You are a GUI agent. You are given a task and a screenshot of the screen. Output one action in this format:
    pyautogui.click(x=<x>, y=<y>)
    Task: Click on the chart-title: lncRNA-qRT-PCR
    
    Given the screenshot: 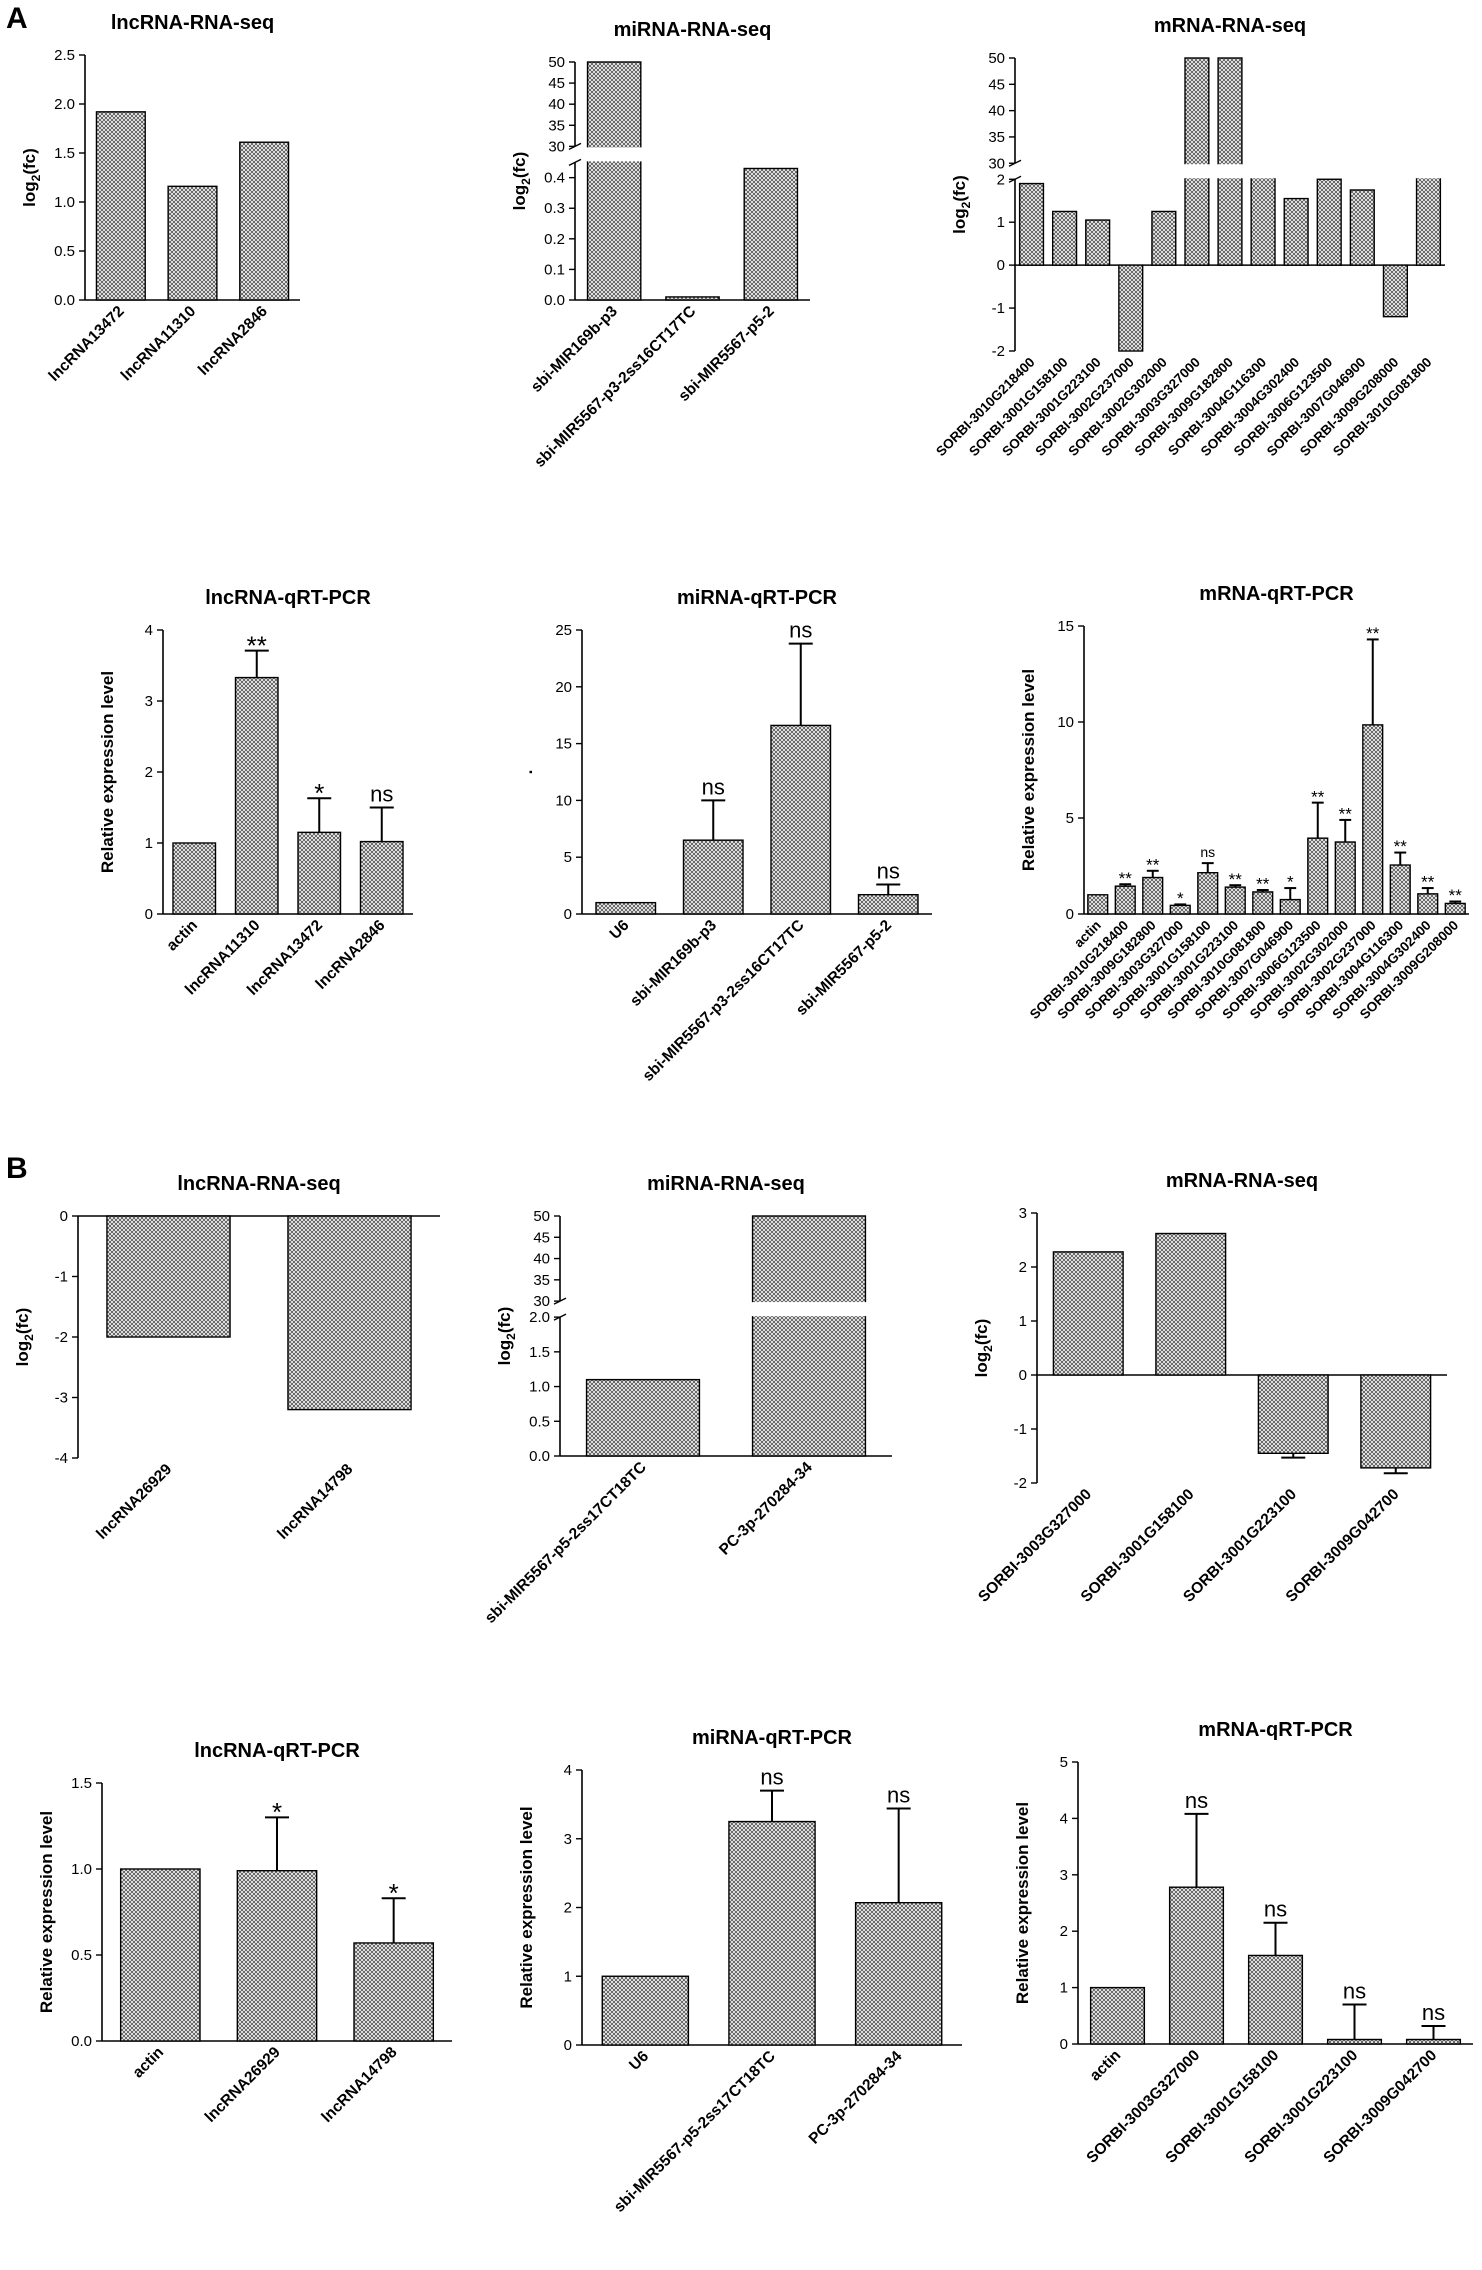 What is the action you would take?
    pyautogui.click(x=277, y=1751)
    